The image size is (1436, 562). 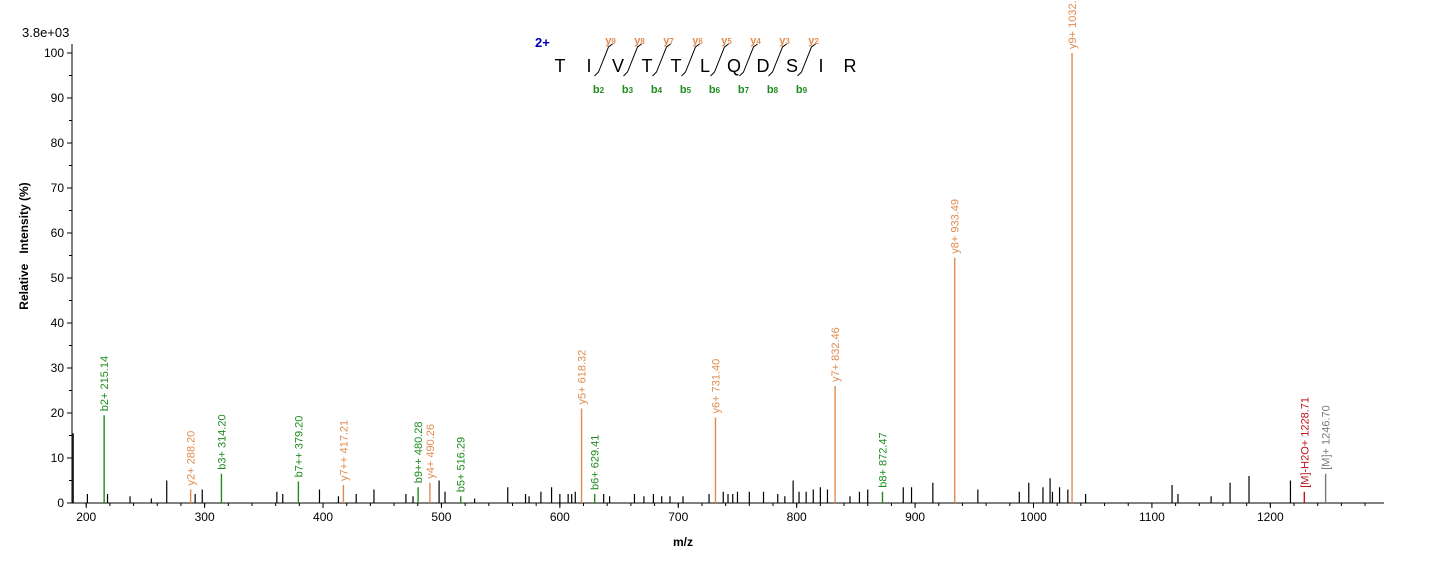 What do you see at coordinates (668, 41) in the screenshot?
I see `y-fragment-2: y7` at bounding box center [668, 41].